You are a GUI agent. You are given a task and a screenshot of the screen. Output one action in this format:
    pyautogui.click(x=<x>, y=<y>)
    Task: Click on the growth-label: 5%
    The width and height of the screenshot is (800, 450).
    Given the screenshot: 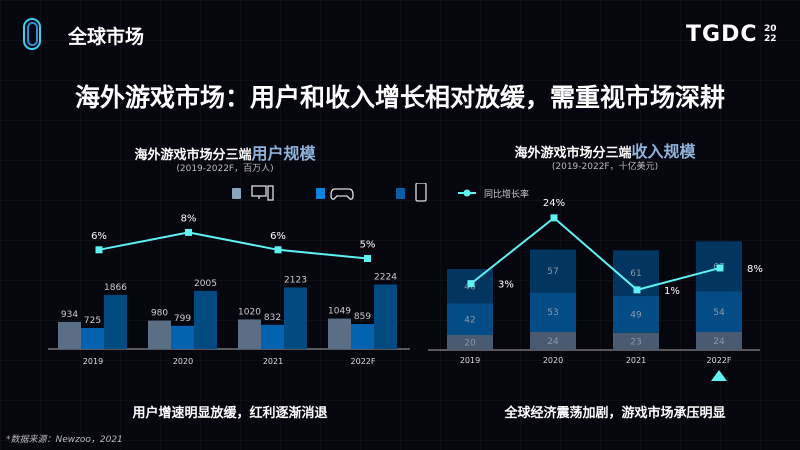 What is the action you would take?
    pyautogui.click(x=368, y=245)
    